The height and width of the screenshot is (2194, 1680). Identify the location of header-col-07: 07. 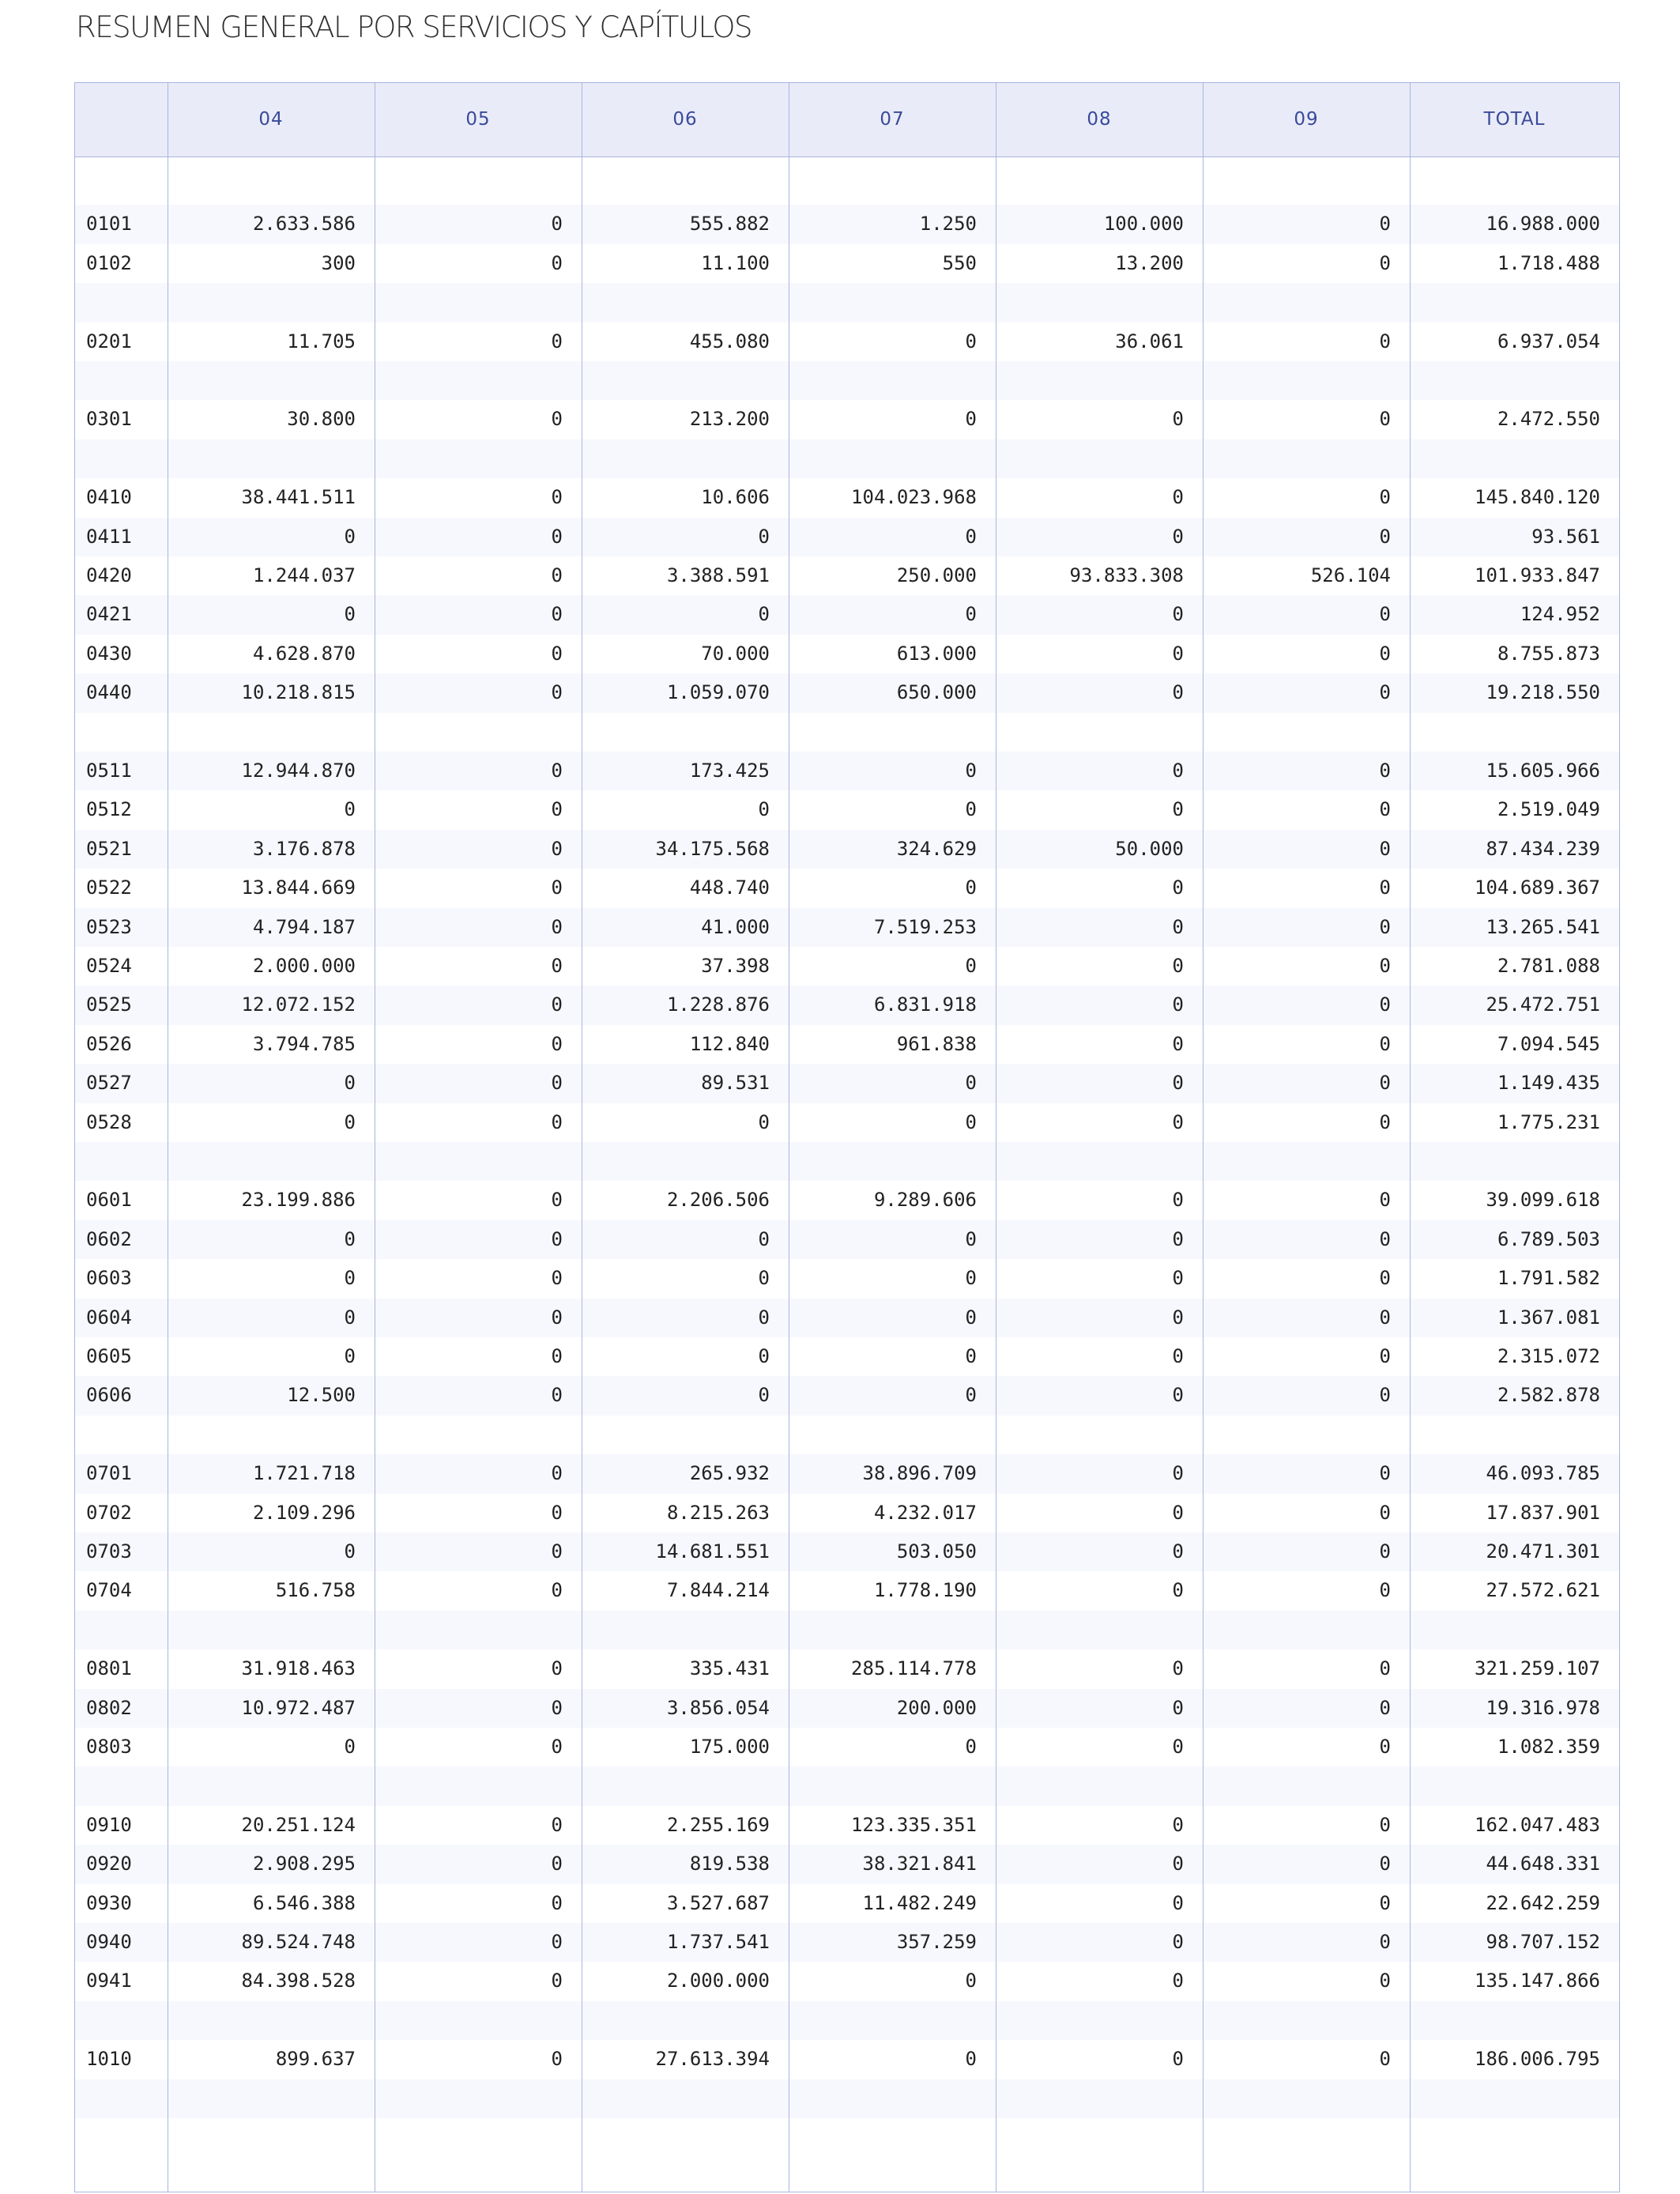
(892, 119).